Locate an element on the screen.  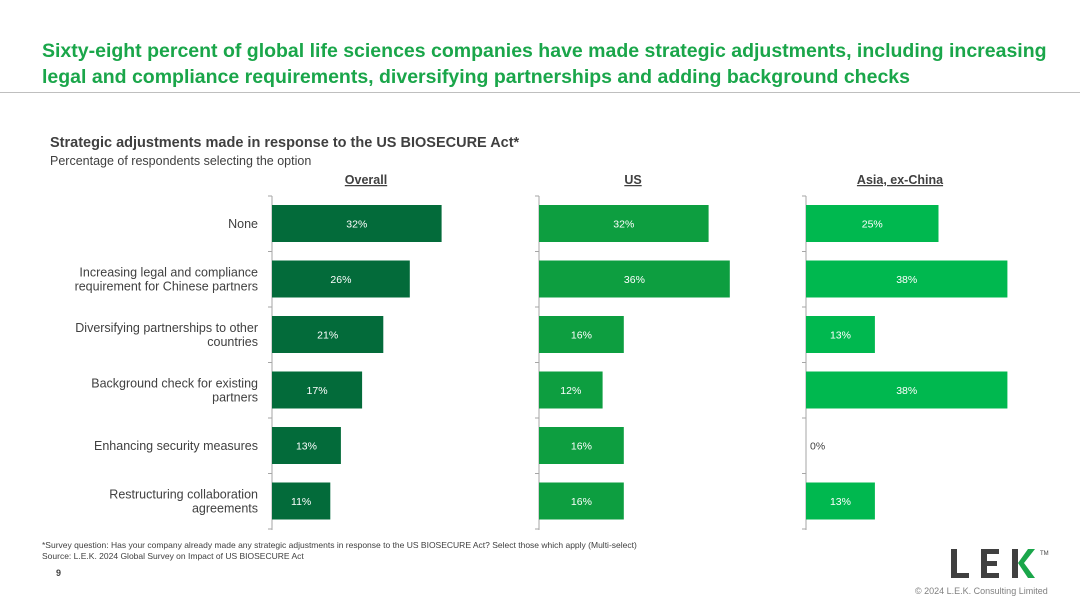
data-label: 26% is located at coordinates (340, 280).